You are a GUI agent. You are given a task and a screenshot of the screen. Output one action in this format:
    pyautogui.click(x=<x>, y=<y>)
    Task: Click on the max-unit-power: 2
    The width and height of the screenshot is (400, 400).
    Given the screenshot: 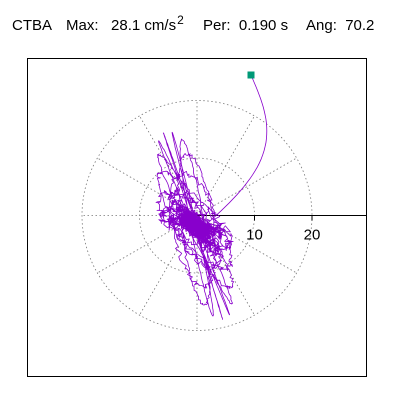 What is the action you would take?
    pyautogui.click(x=180, y=20)
    